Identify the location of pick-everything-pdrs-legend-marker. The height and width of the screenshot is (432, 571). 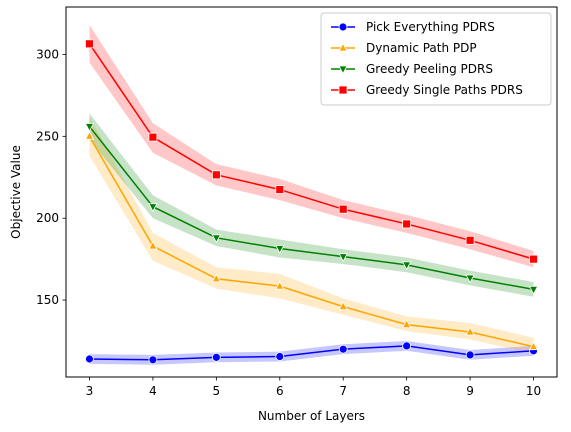
(343, 27).